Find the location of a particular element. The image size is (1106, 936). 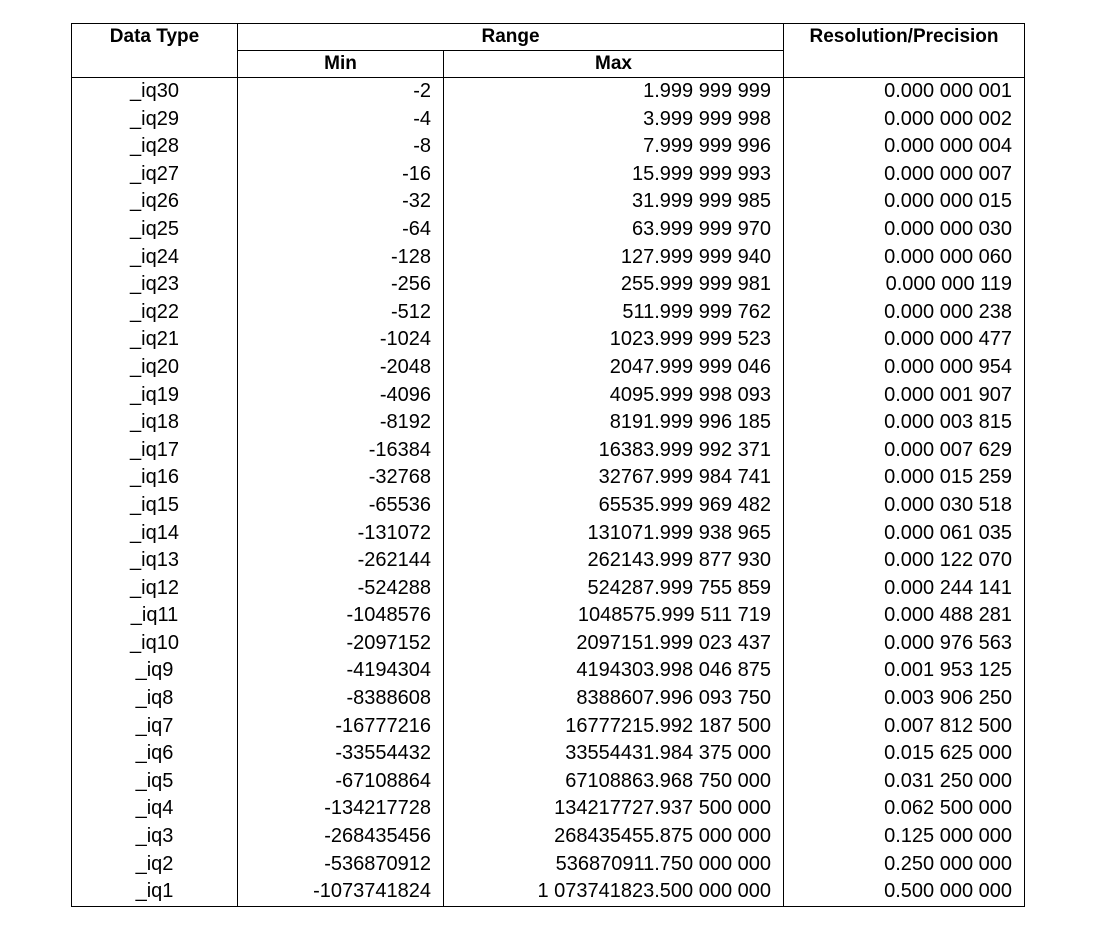

min-cell: -4 is located at coordinates (340, 119).